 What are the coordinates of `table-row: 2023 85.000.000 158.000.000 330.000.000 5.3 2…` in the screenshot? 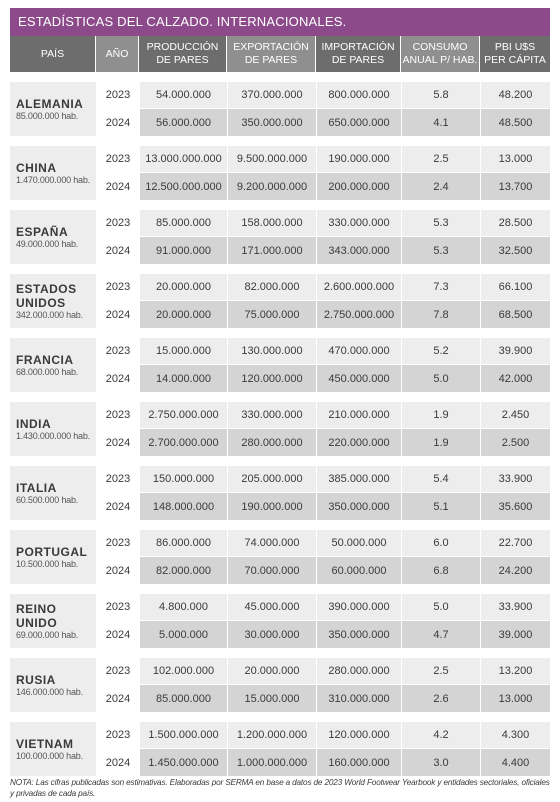 It's located at (323, 223).